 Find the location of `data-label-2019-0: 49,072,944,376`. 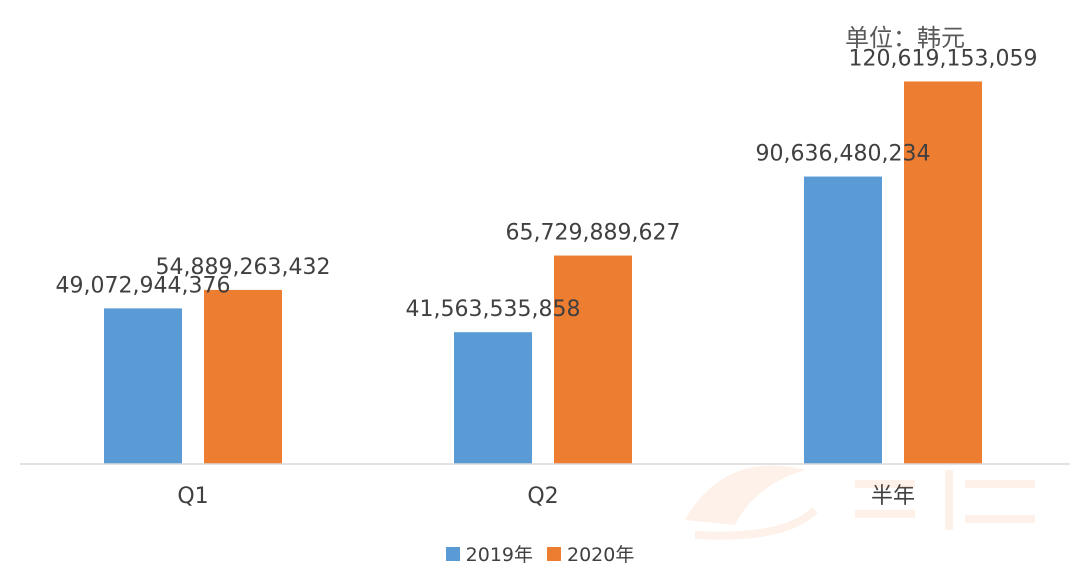

data-label-2019-0: 49,072,944,376 is located at coordinates (143, 285).